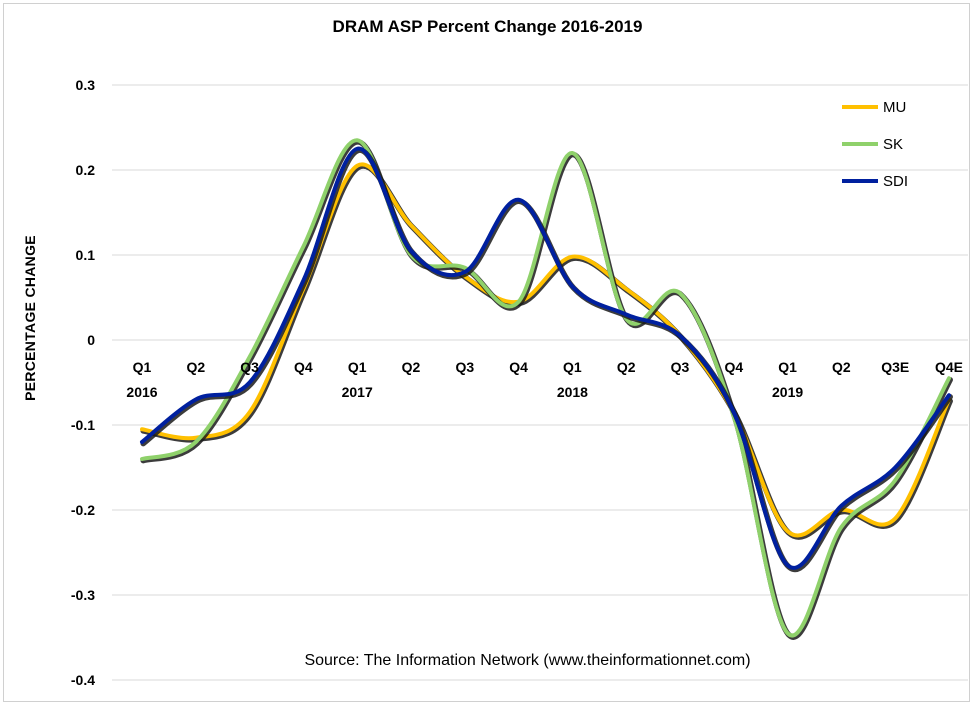 The width and height of the screenshot is (975, 707). I want to click on x-tick-year-label: 2016, so click(141, 392).